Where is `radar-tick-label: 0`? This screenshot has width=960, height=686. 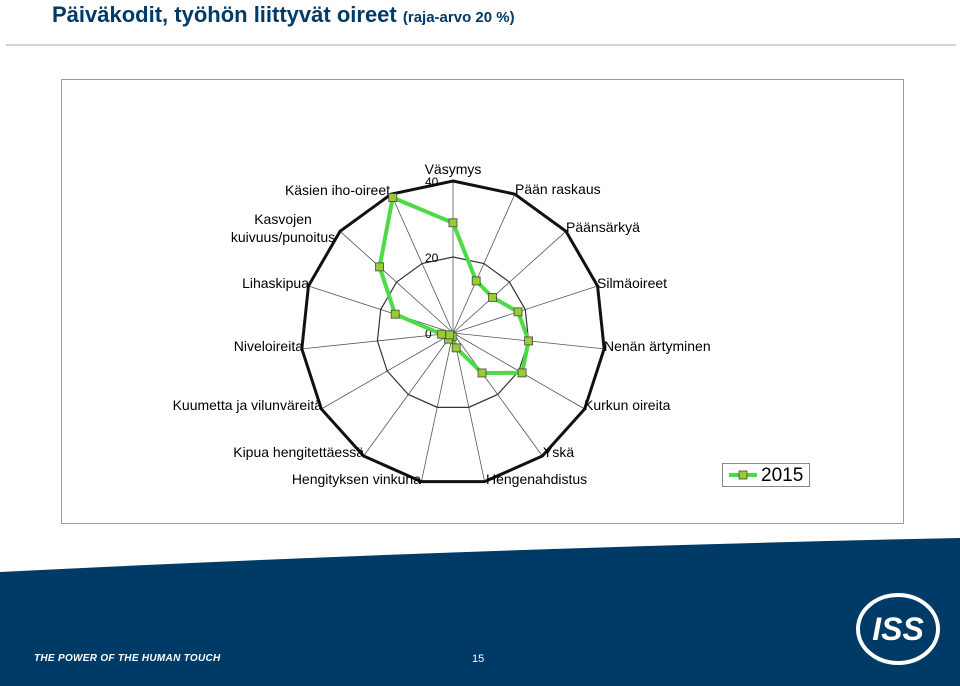
radar-tick-label: 0 is located at coordinates (428, 334).